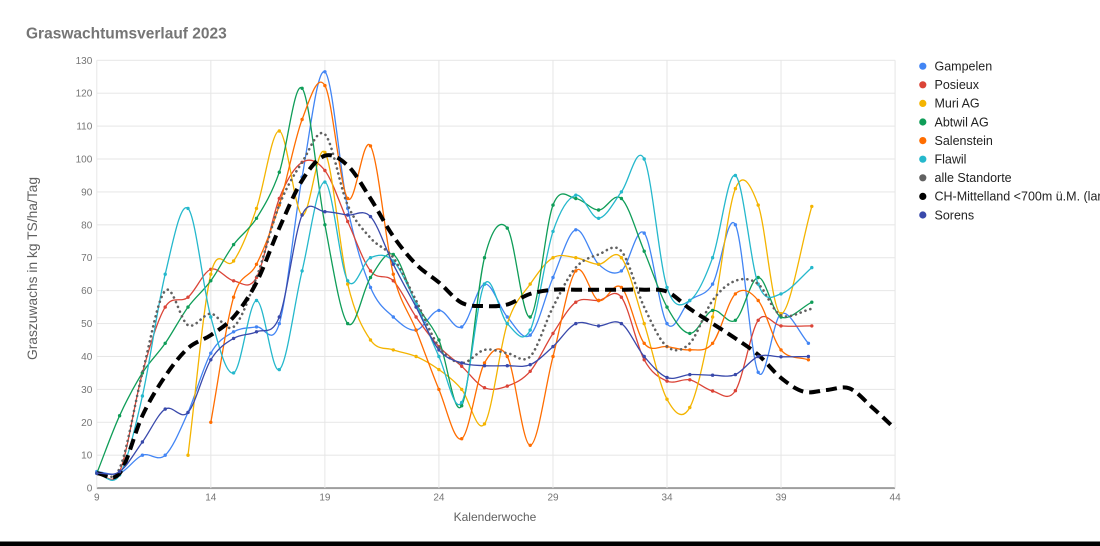 The width and height of the screenshot is (1100, 546). What do you see at coordinates (955, 215) in the screenshot?
I see `svg-text: Sorens` at bounding box center [955, 215].